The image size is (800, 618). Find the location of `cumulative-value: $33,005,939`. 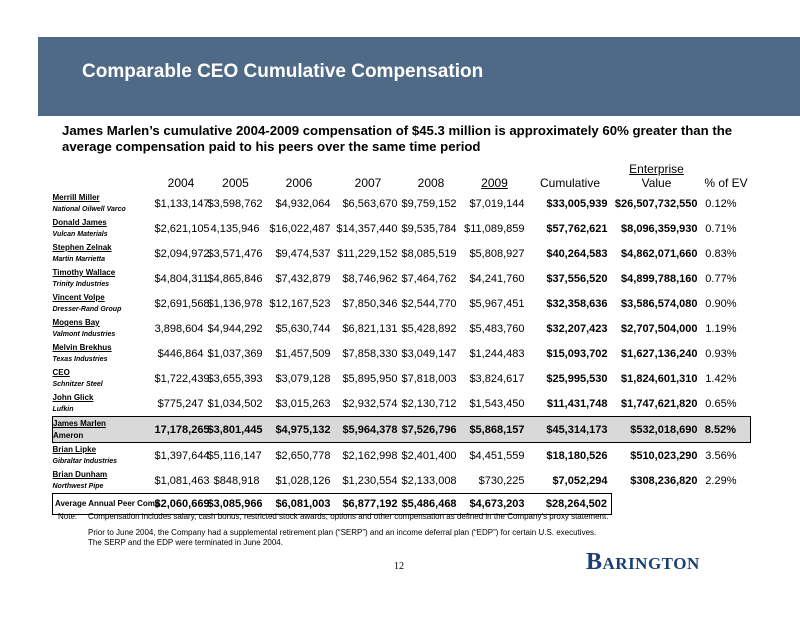

cumulative-value: $33,005,939 is located at coordinates (577, 203).